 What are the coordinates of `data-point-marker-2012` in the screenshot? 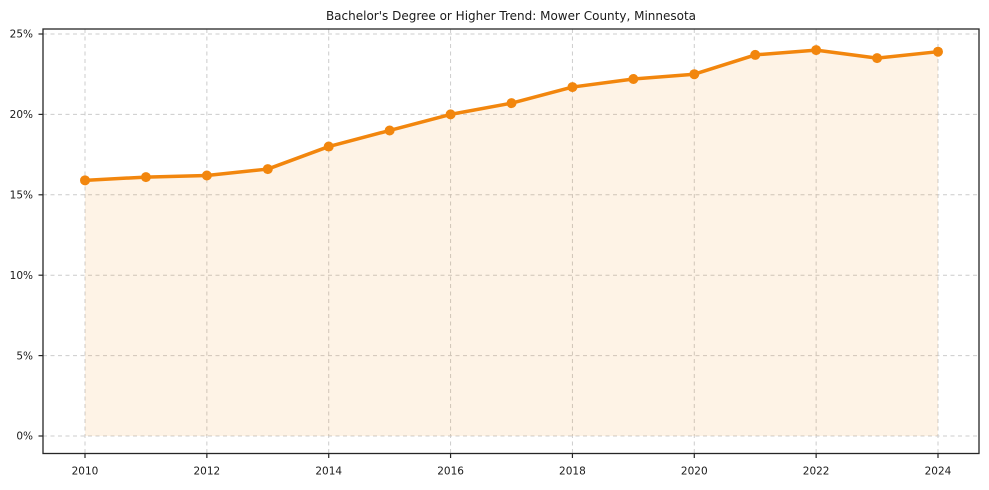 It's located at (206, 175).